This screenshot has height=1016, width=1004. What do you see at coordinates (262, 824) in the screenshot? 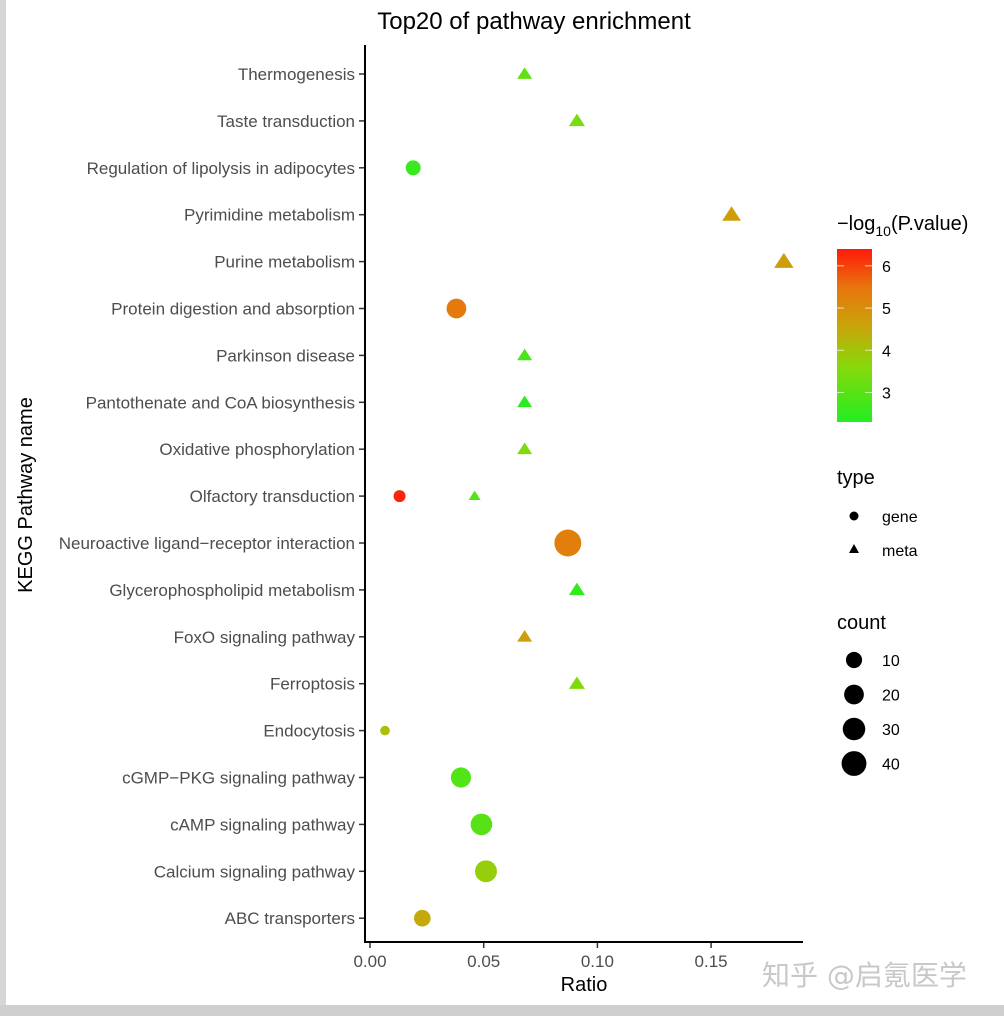
I see `y-tick-label: cAMP signaling pathway` at bounding box center [262, 824].